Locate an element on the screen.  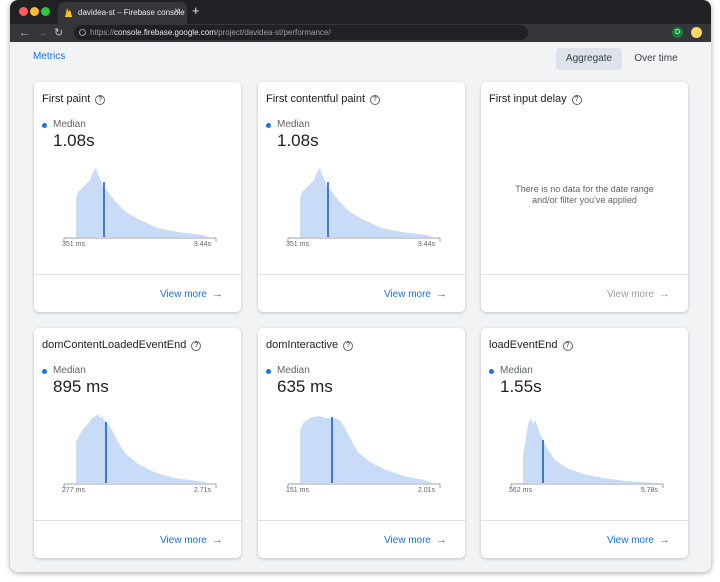
browser-tab: davidea-st – Firebase console × is located at coordinates (122, 13).